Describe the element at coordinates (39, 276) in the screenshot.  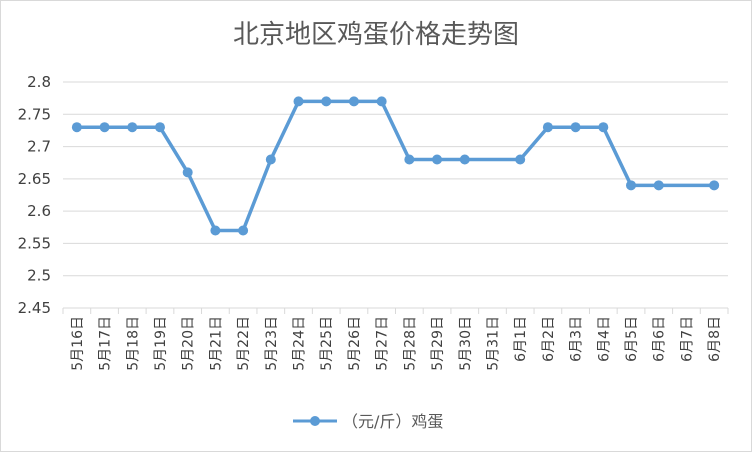
I see `y-tick-label: 2.5` at that location.